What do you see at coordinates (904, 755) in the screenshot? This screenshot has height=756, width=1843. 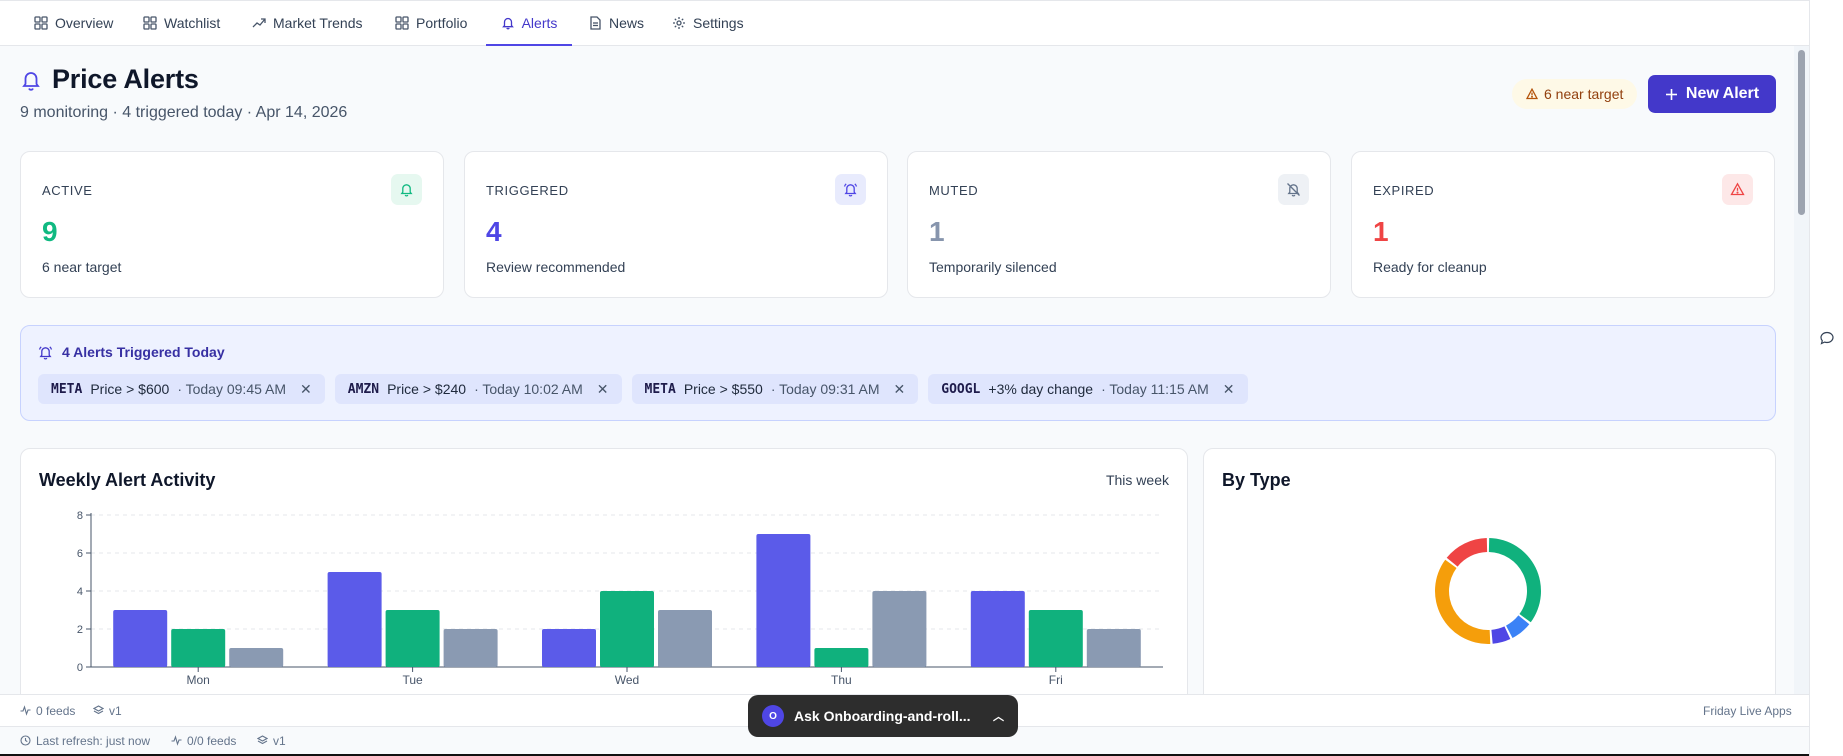 I see `bottom-edge` at bounding box center [904, 755].